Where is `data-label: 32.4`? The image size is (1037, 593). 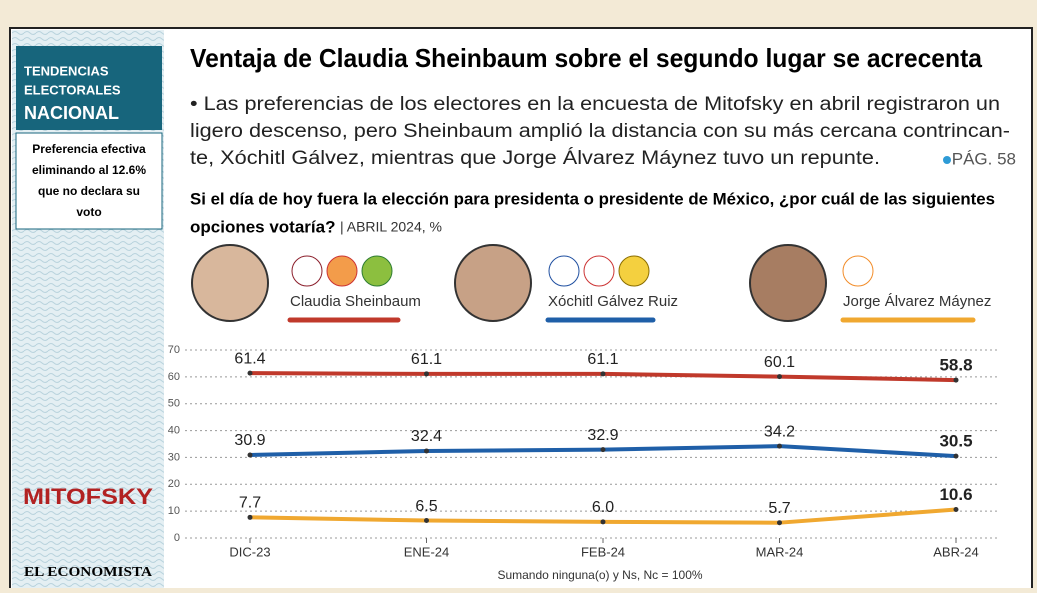
data-label: 32.4 is located at coordinates (426, 436).